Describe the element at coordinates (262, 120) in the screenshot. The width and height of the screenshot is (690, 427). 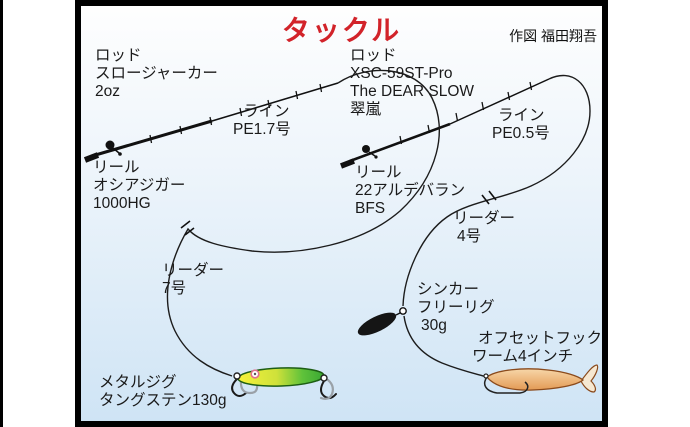
I see `label-line-left: ライン PE1.7号` at that location.